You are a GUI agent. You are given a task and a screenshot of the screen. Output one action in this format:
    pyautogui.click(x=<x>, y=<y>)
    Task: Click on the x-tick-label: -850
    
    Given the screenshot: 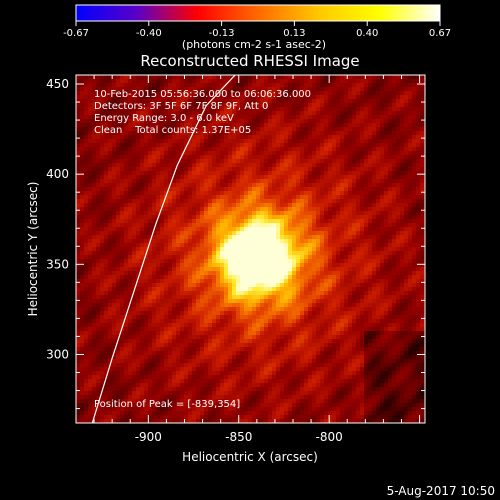 What is the action you would take?
    pyautogui.click(x=238, y=437)
    